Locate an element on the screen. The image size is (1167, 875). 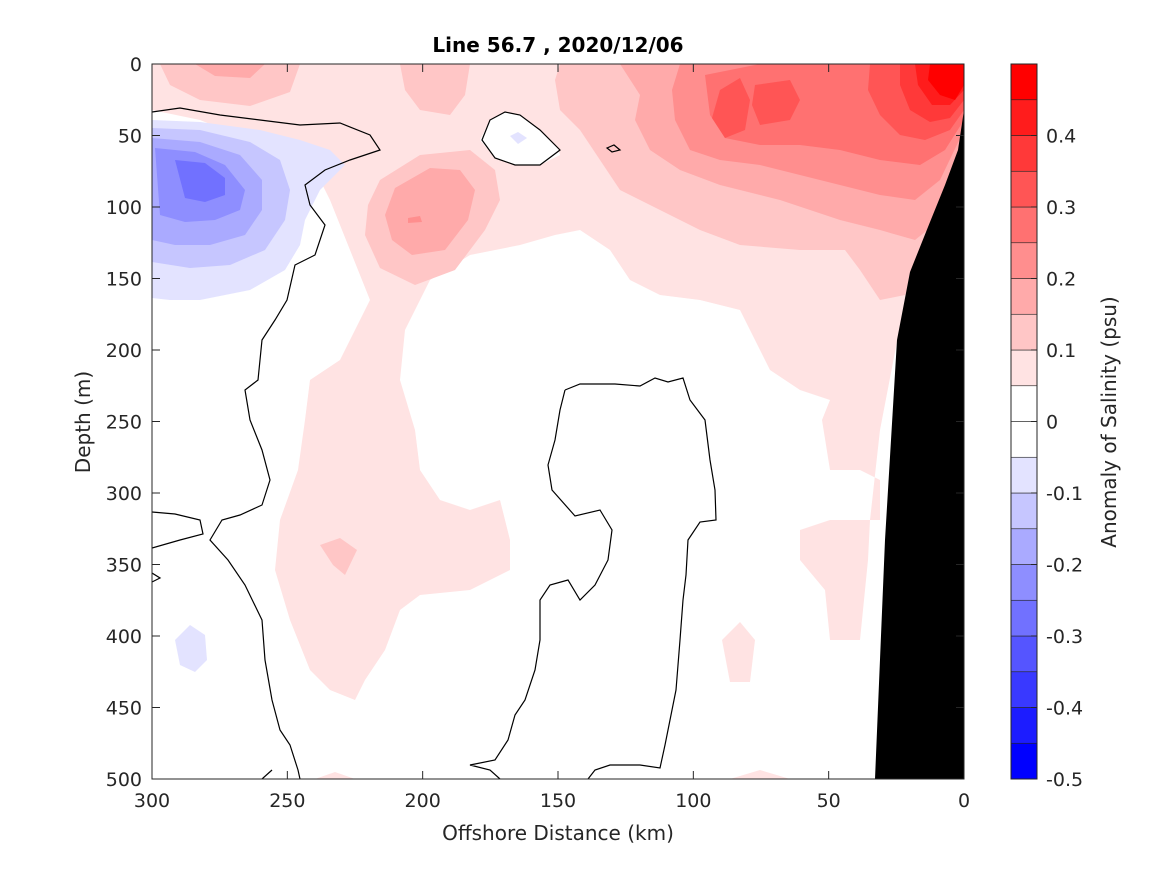
colorbar-tick-label: -0.3 is located at coordinates (1064, 637).